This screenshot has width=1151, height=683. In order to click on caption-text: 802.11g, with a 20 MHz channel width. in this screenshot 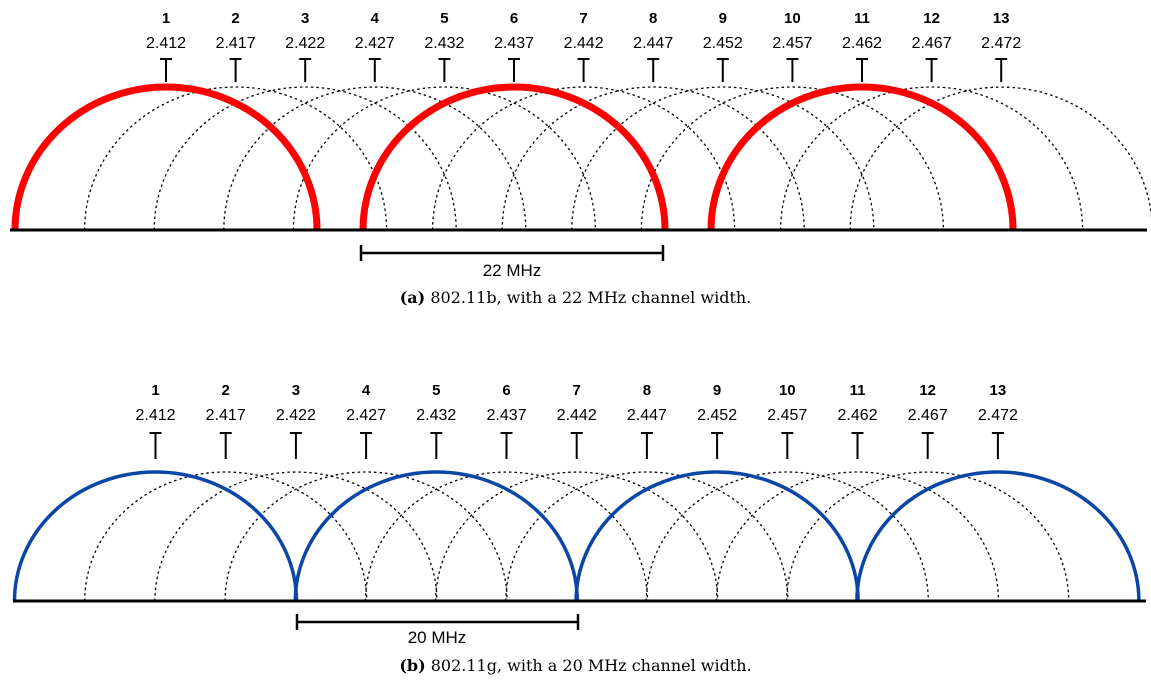, I will do `click(591, 665)`.